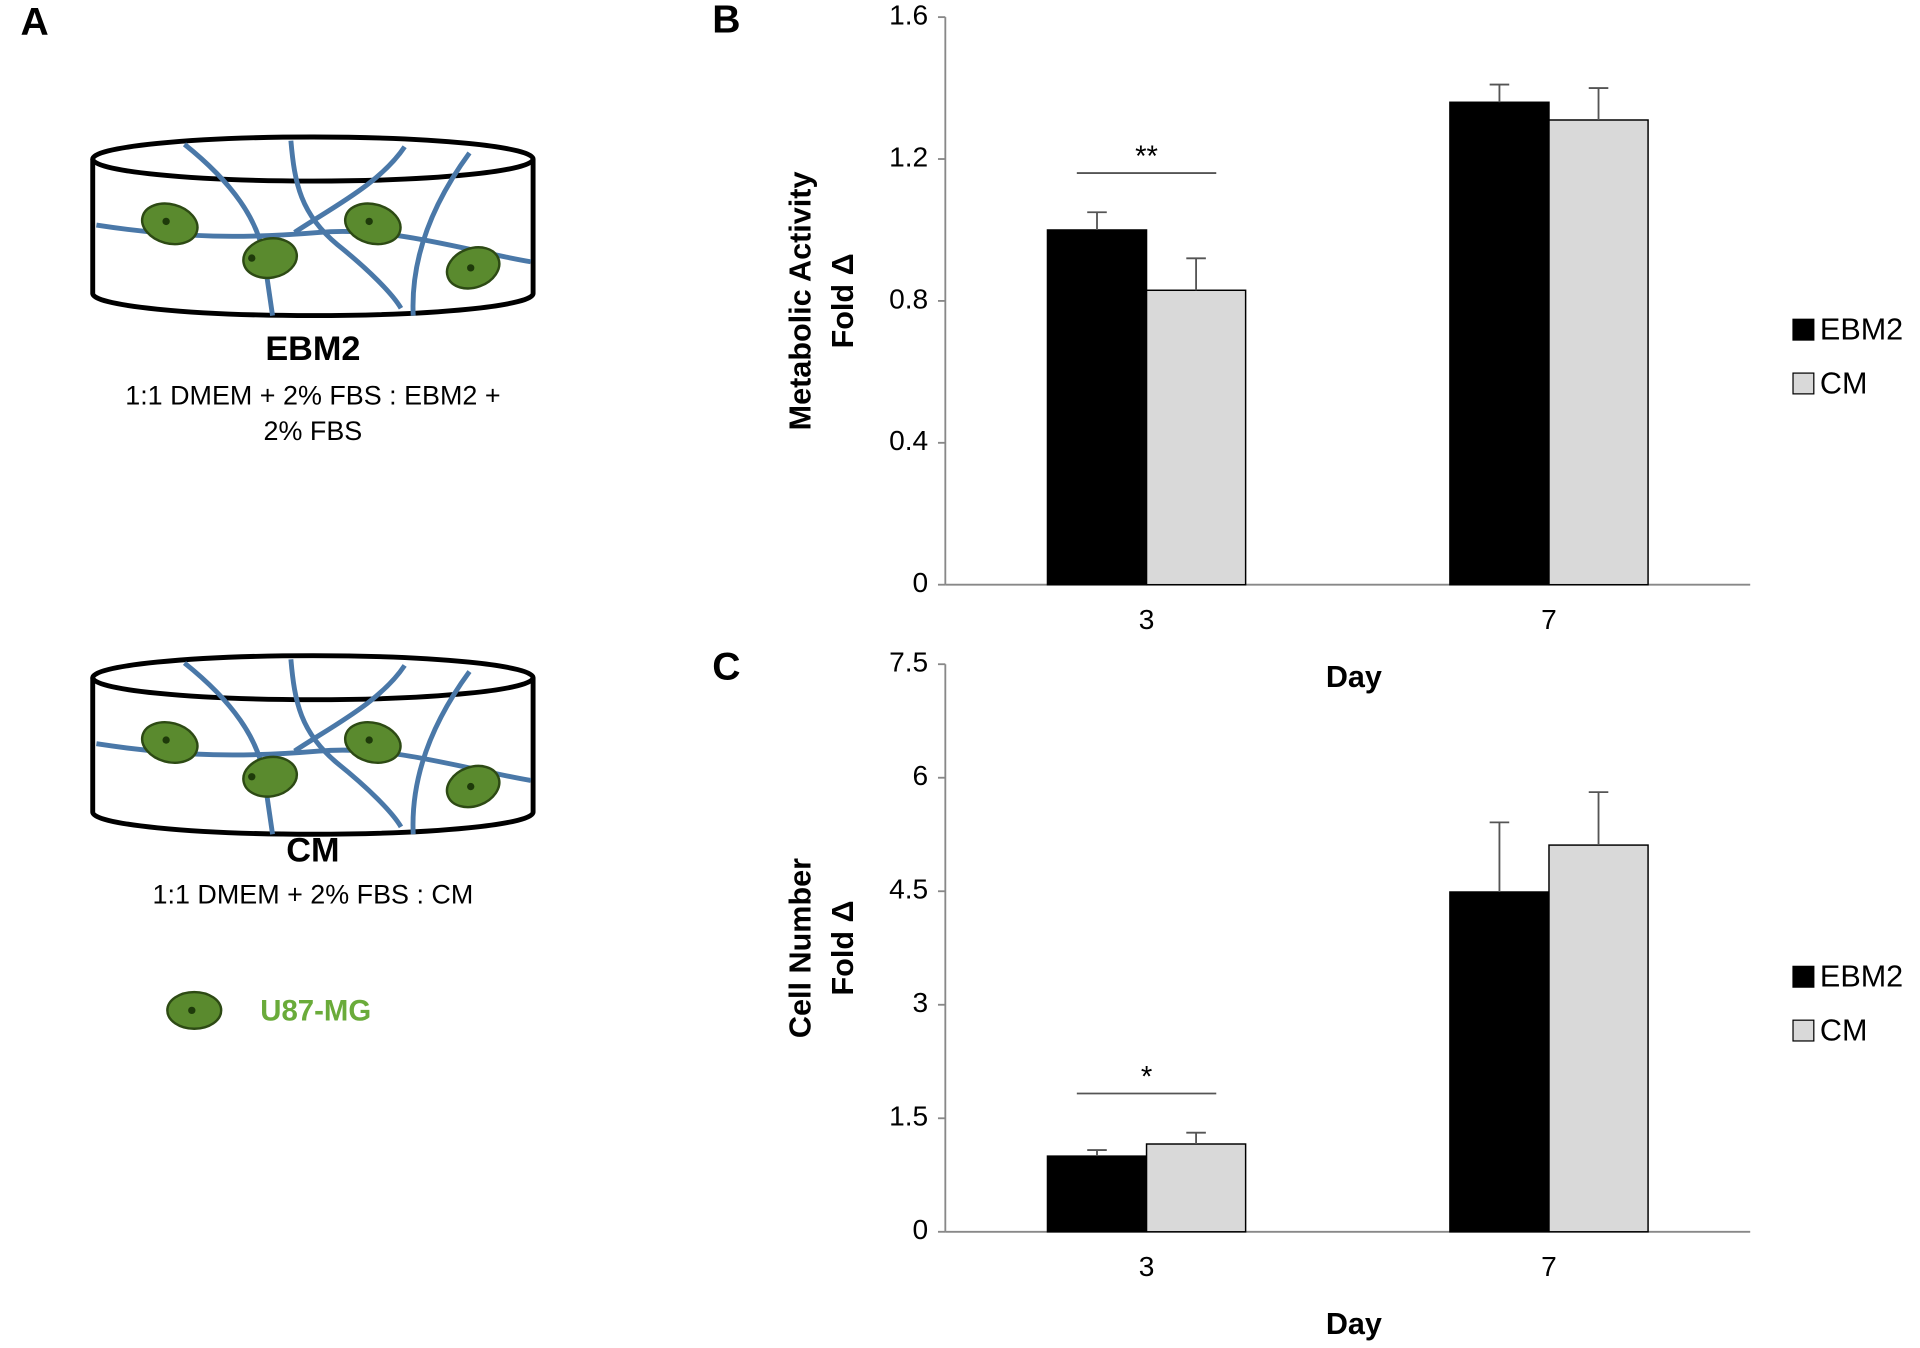 The height and width of the screenshot is (1348, 1920). Describe the element at coordinates (1146, 156) in the screenshot. I see `significance-label: **` at that location.